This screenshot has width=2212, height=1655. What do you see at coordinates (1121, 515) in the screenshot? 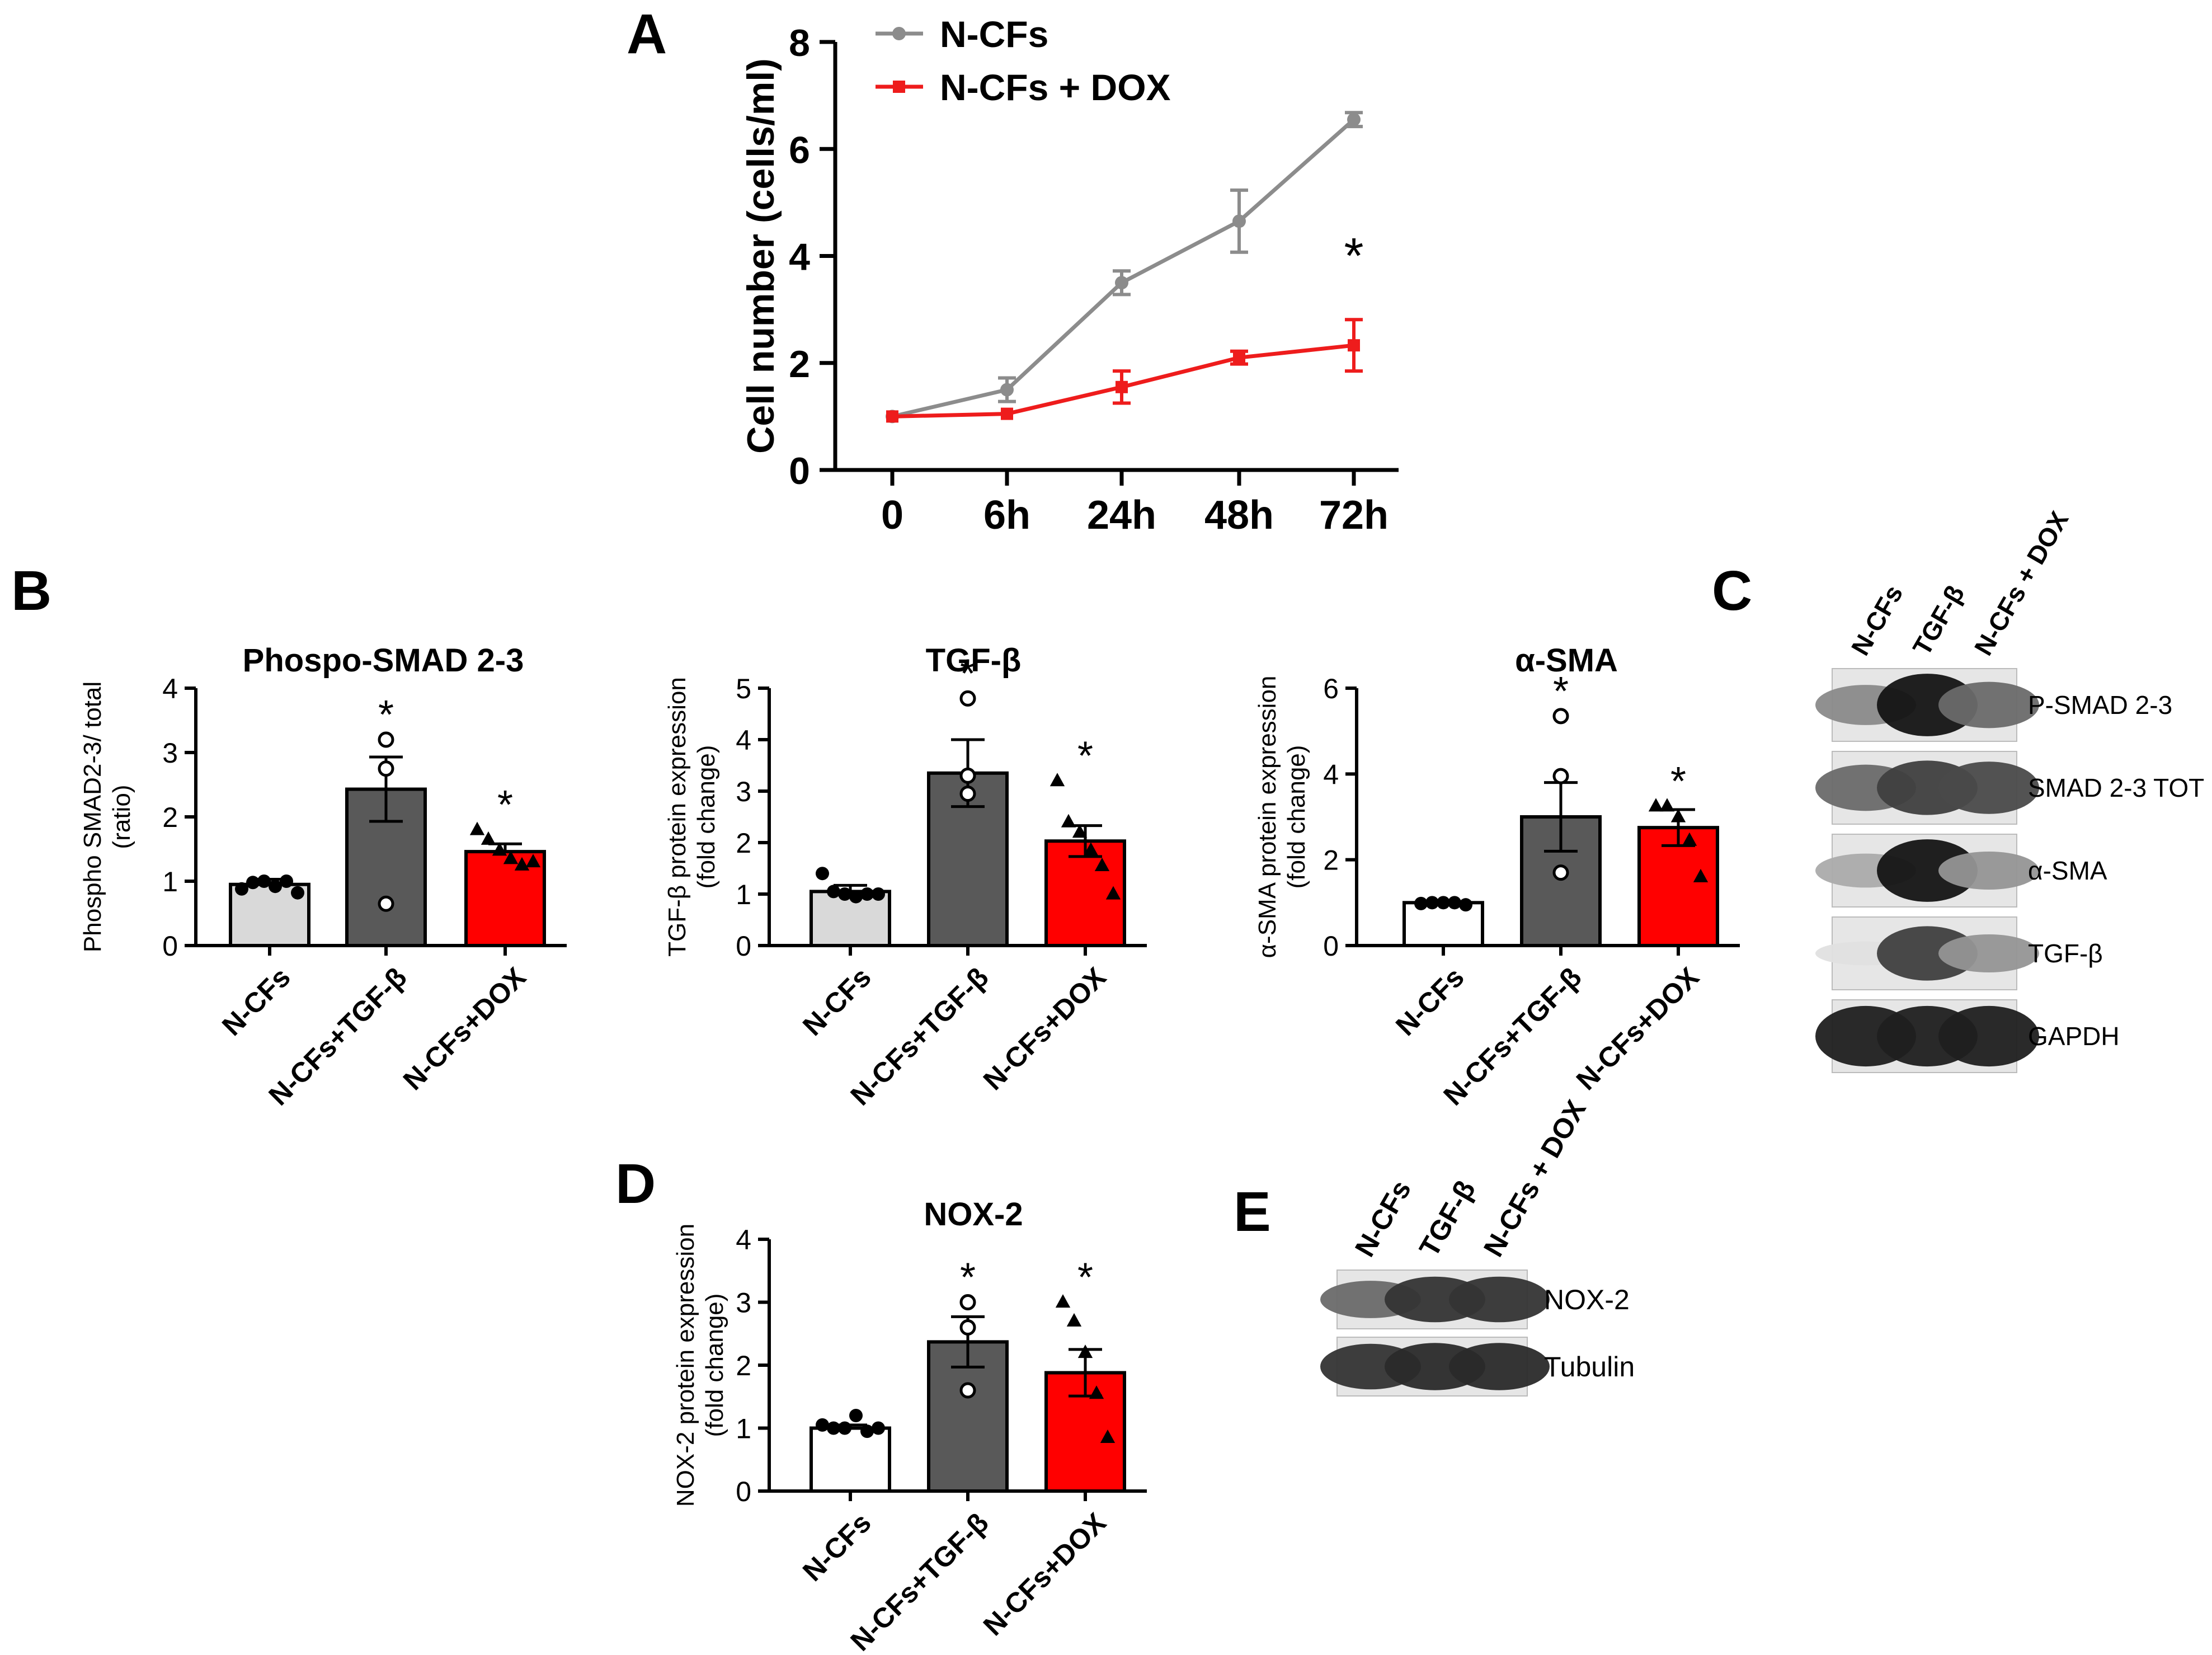
I see `x-tick-label-24h: 24h` at bounding box center [1121, 515].